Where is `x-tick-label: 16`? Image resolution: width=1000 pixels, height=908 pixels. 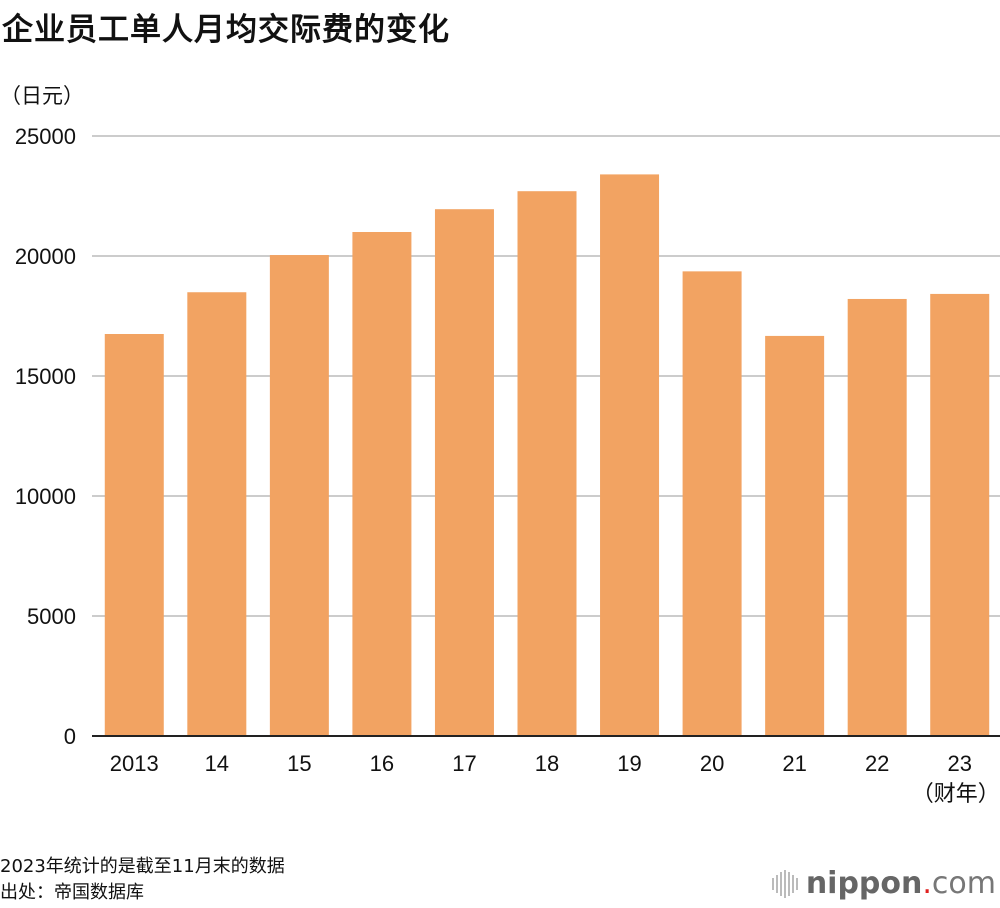
x-tick-label: 16 is located at coordinates (382, 763).